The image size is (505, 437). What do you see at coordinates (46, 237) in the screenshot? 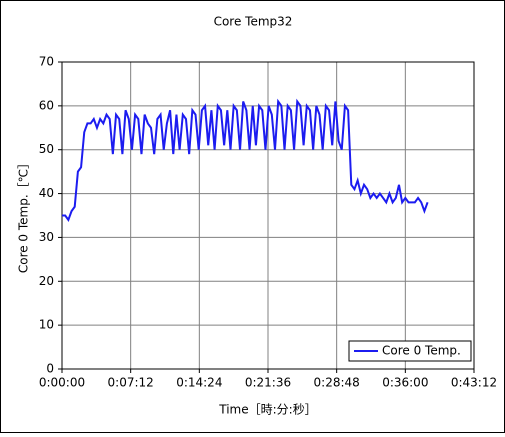
I see `y-tick-label: 30` at bounding box center [46, 237].